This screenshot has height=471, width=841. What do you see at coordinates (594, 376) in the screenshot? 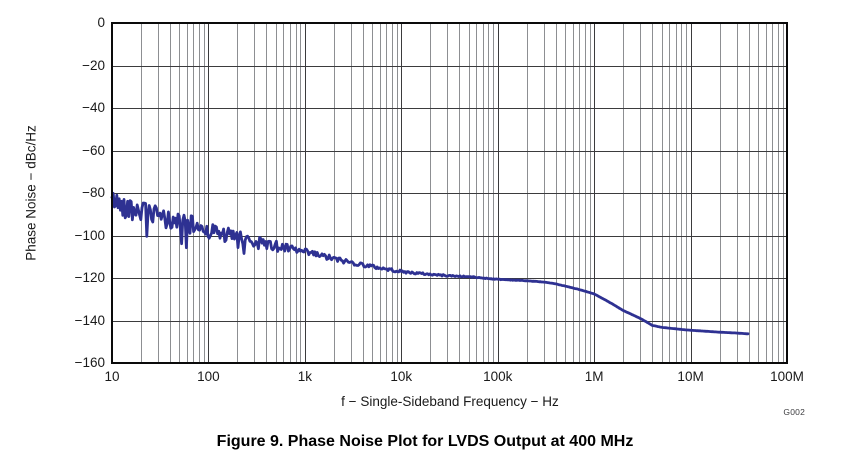
I see `x-tick-label: 1M` at bounding box center [594, 376].